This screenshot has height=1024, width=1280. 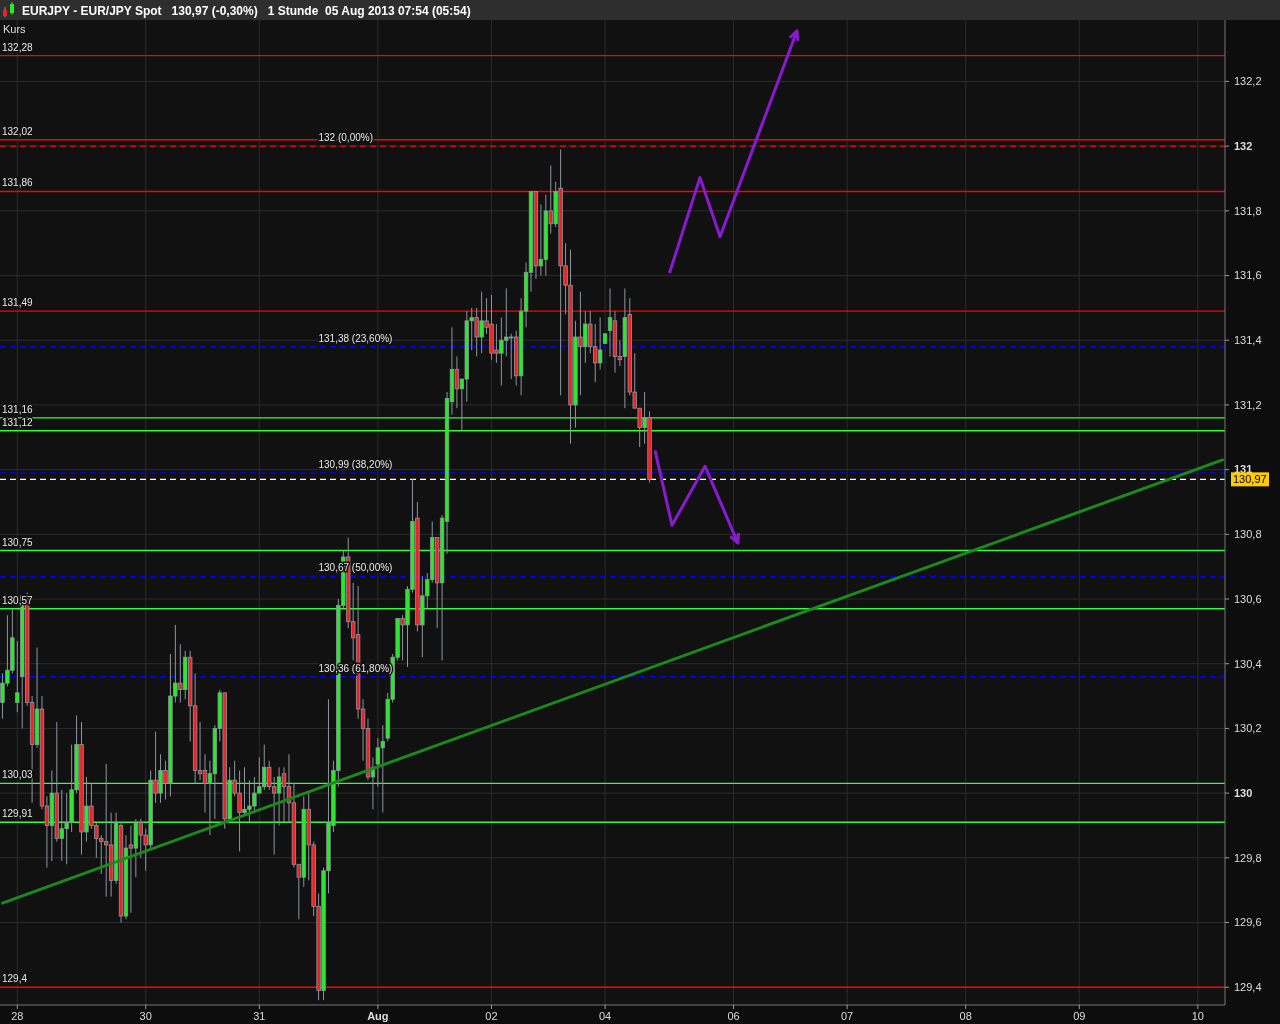 What do you see at coordinates (1248, 728) in the screenshot?
I see `y-tick-label: 130,2` at bounding box center [1248, 728].